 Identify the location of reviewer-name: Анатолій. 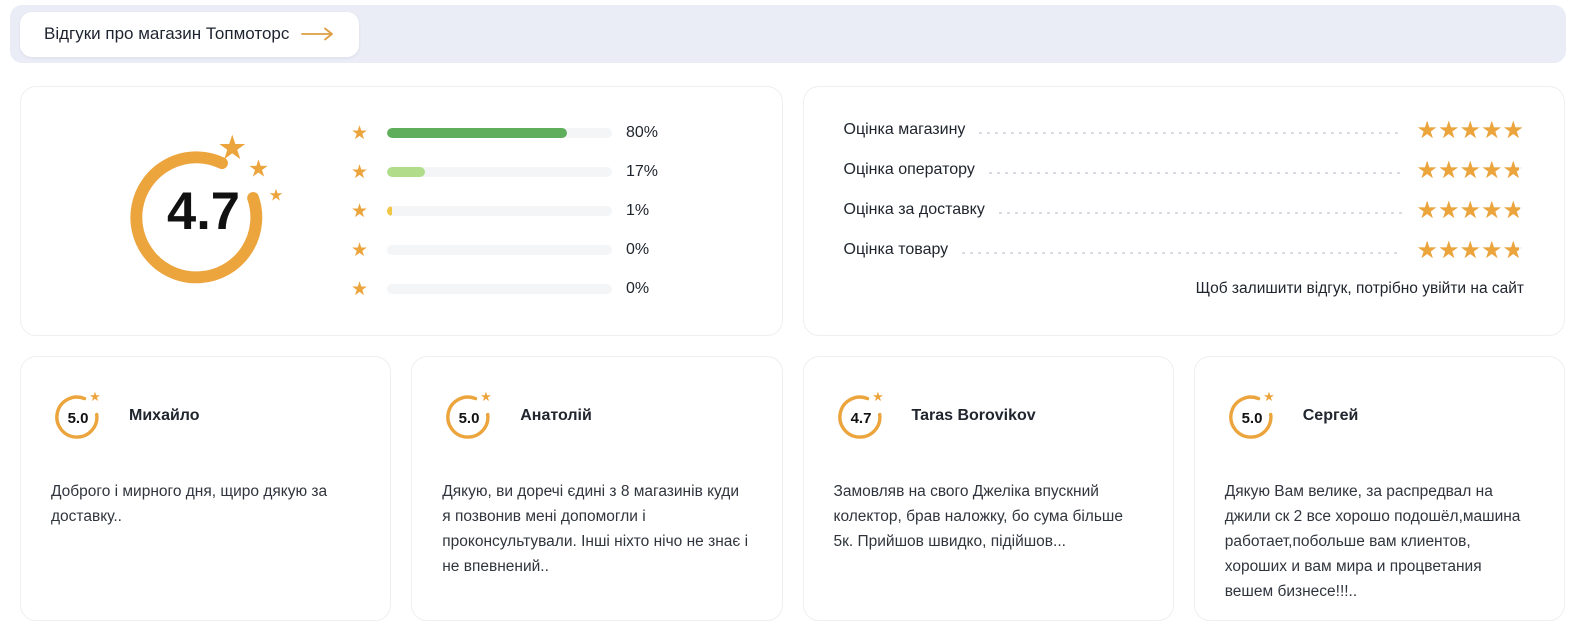
(556, 415).